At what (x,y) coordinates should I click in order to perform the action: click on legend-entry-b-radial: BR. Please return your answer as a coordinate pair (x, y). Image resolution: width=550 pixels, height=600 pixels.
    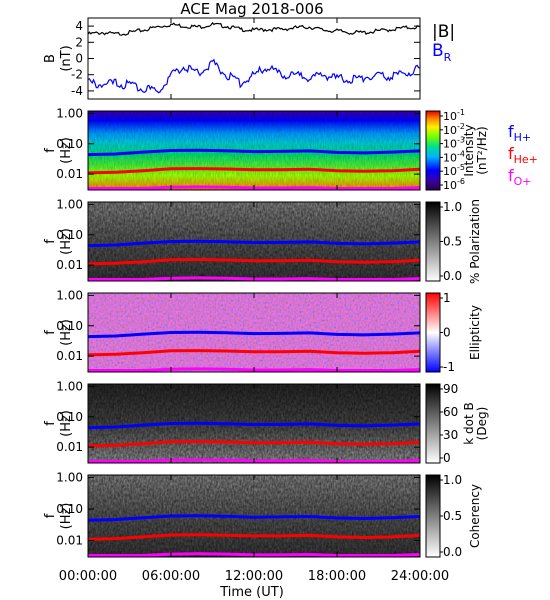
    Looking at the image, I should click on (442, 52).